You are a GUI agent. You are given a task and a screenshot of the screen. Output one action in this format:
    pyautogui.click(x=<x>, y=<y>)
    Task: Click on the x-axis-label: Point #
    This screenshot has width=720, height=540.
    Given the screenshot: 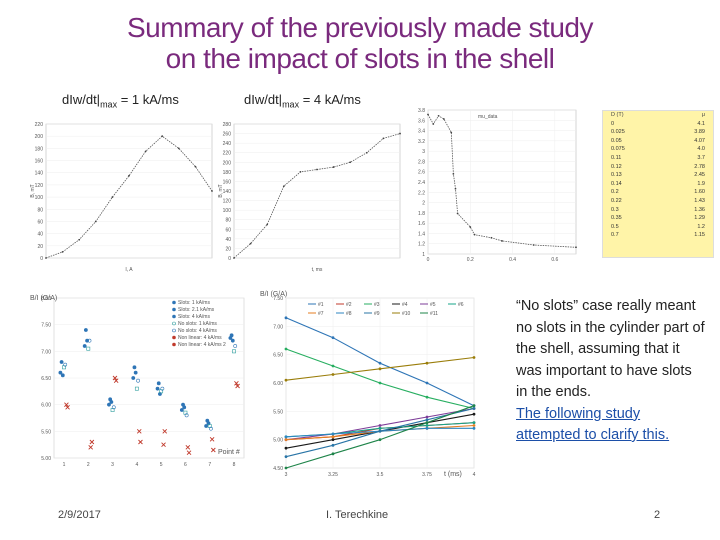 What is the action you would take?
    pyautogui.click(x=229, y=452)
    